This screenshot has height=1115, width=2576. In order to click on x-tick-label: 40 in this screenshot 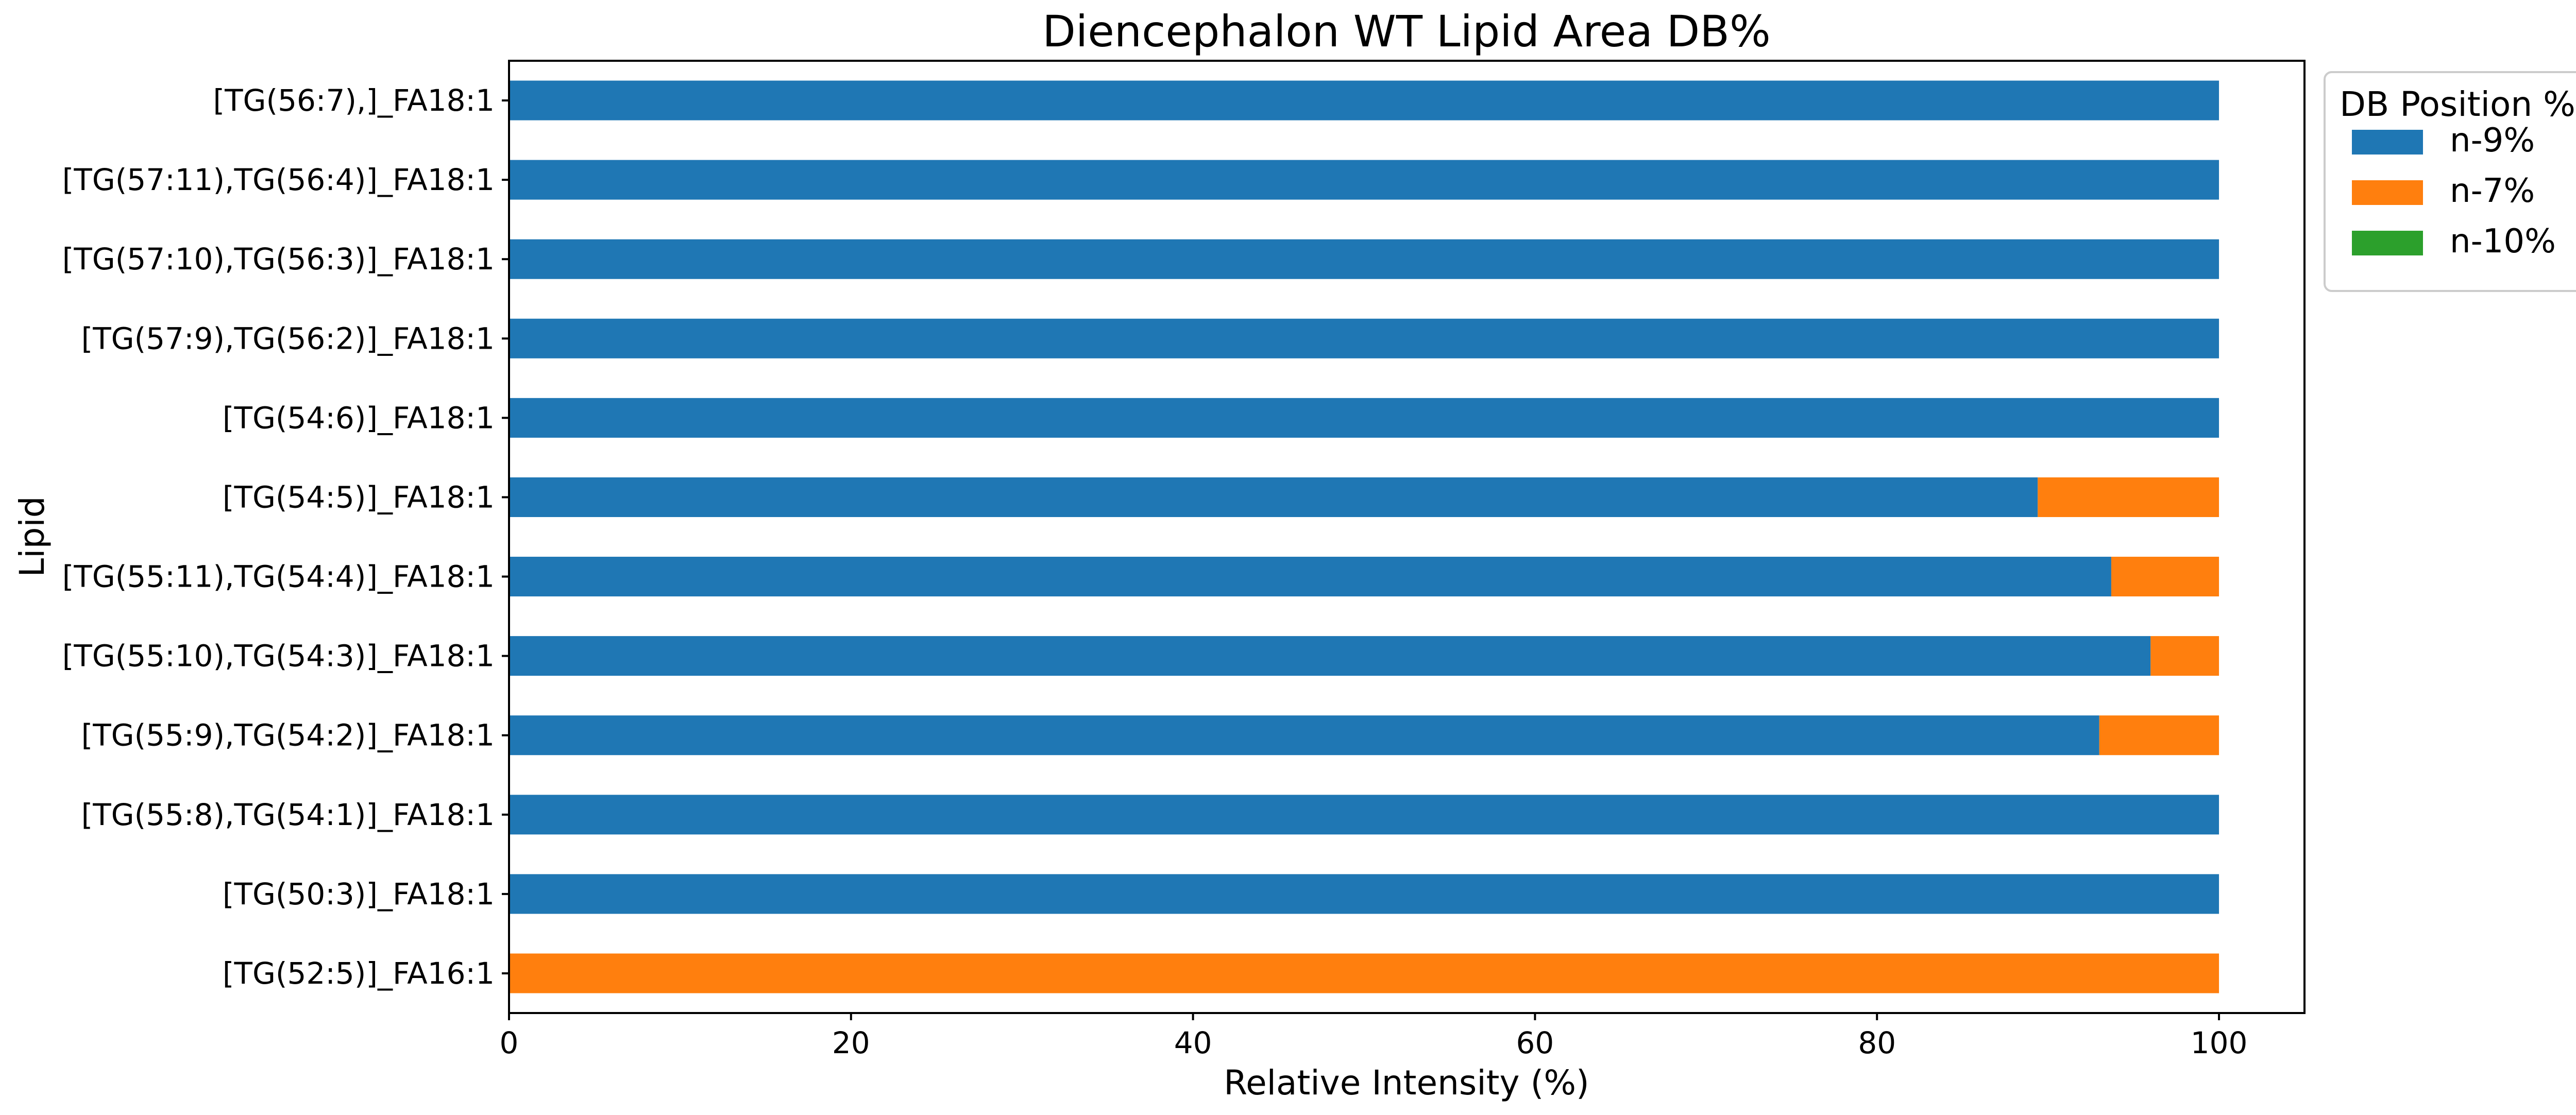, I will do `click(1193, 1042)`.